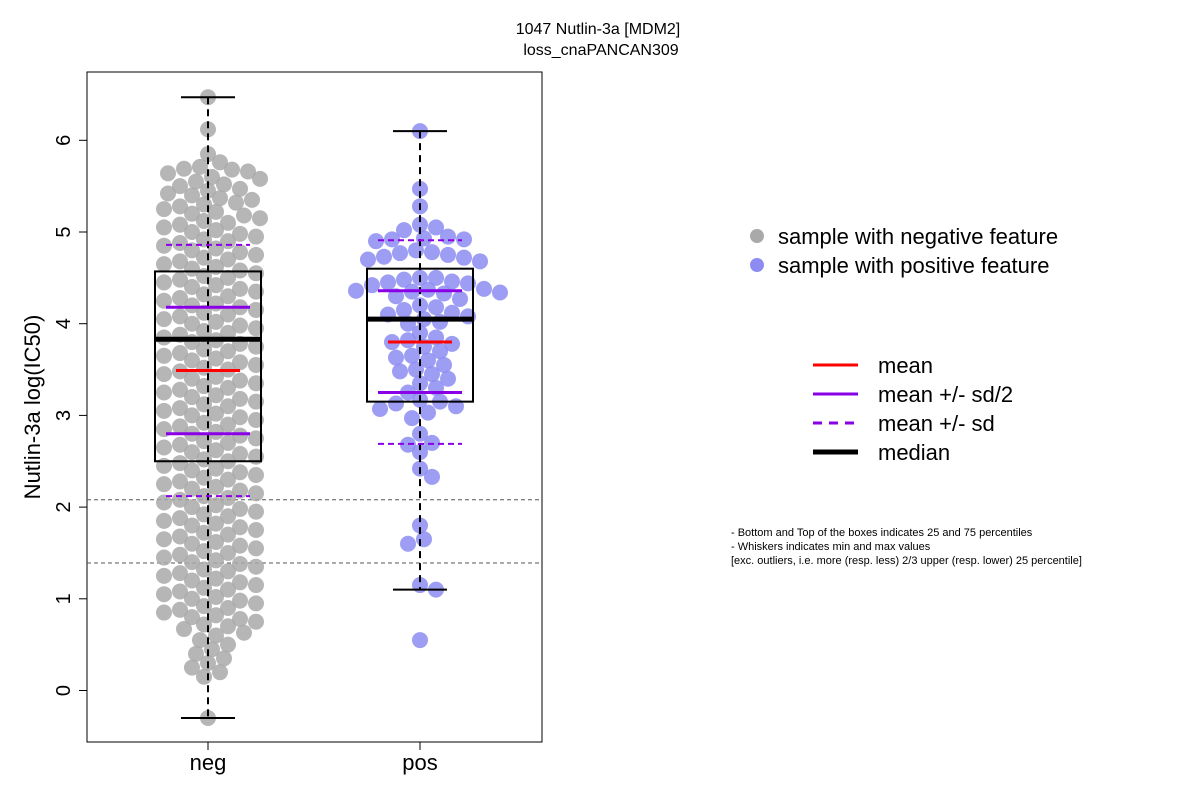 The width and height of the screenshot is (1200, 800). I want to click on y-tick-label: 6, so click(64, 140).